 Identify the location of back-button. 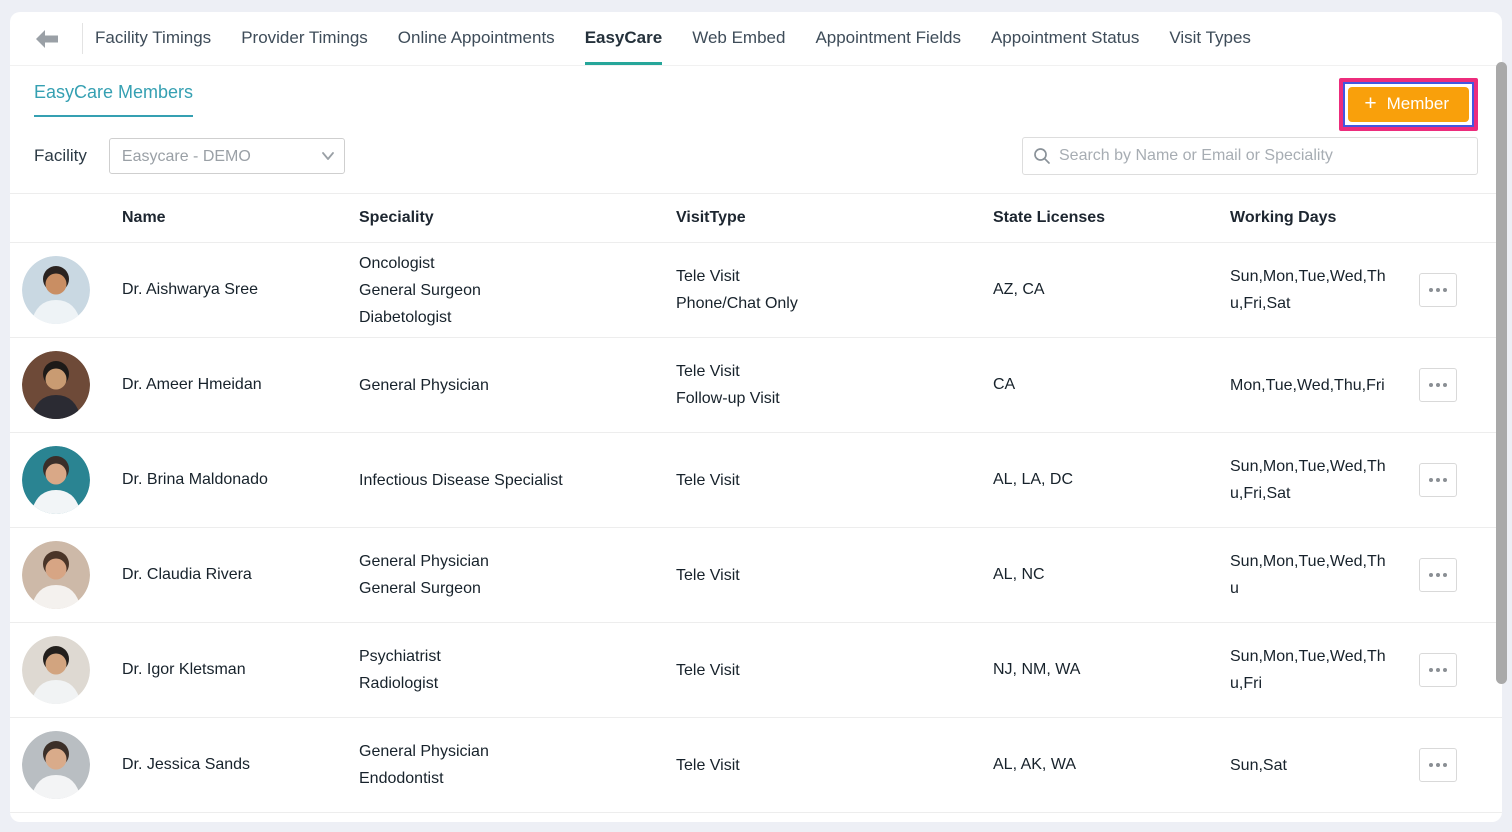
(47, 38).